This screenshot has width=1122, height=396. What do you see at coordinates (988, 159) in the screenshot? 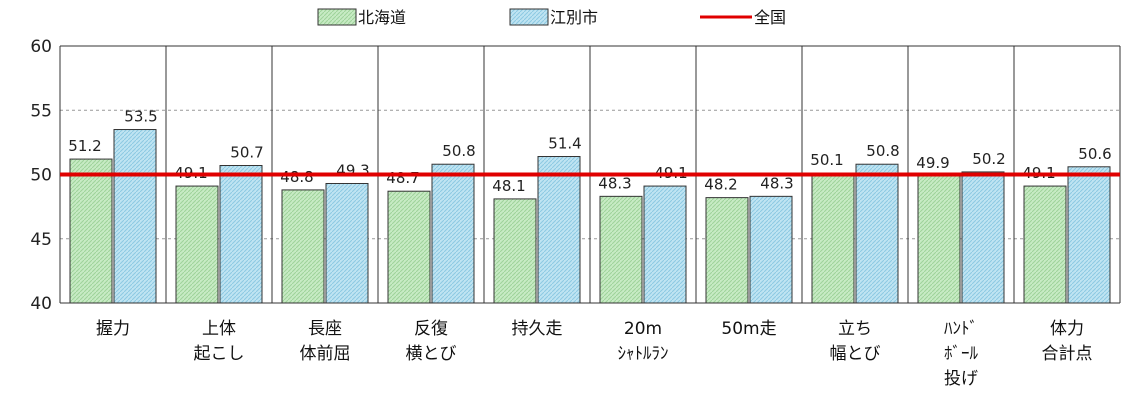
I see `value-label-ebetsu: 50.2` at bounding box center [988, 159].